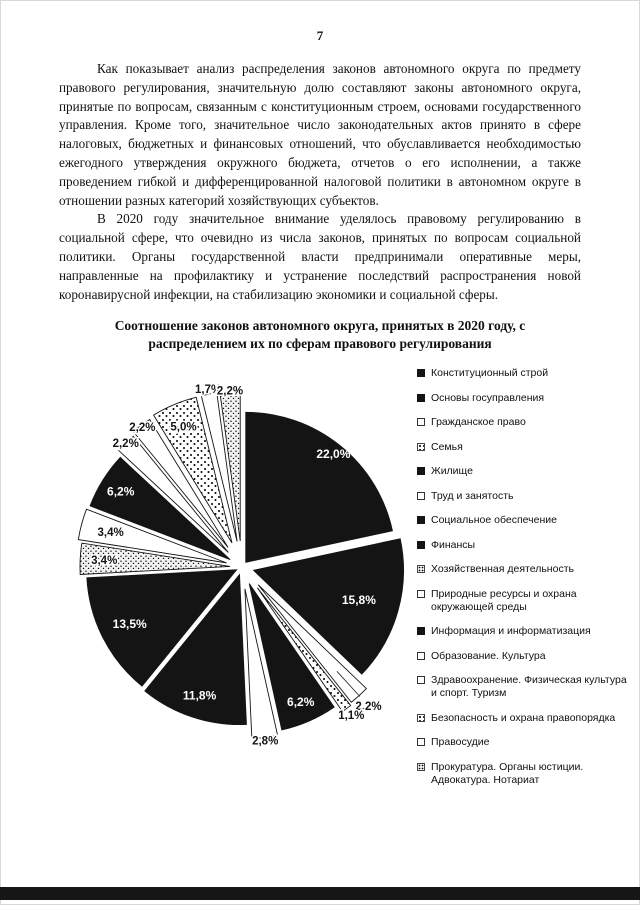 The width and height of the screenshot is (640, 905). Describe the element at coordinates (524, 742) in the screenshot. I see `legend-item: Правосудие` at that location.